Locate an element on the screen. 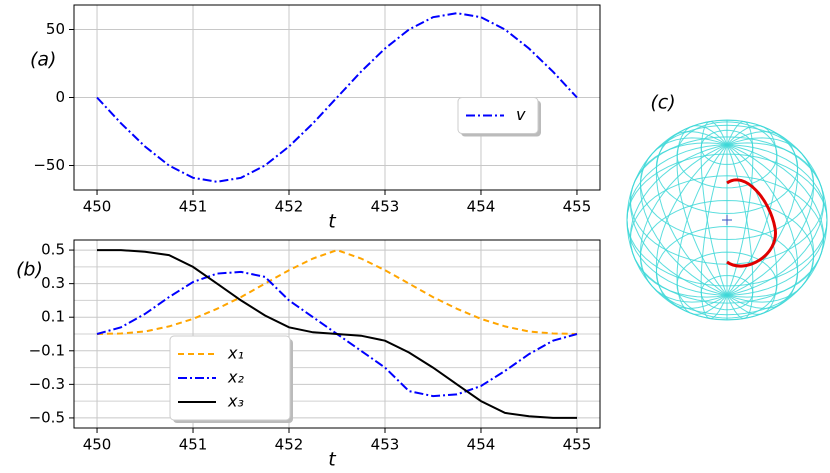 This screenshot has width=830, height=473. y-tick-label: −0.1 is located at coordinates (47, 350).